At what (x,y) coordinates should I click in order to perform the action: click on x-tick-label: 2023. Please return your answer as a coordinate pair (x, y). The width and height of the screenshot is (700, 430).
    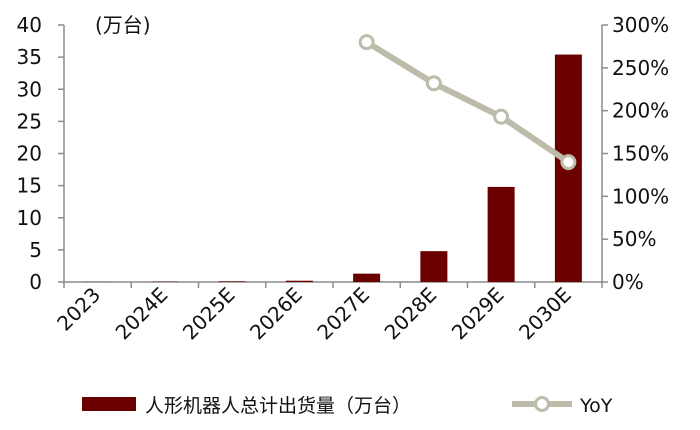
    Looking at the image, I should click on (78, 309).